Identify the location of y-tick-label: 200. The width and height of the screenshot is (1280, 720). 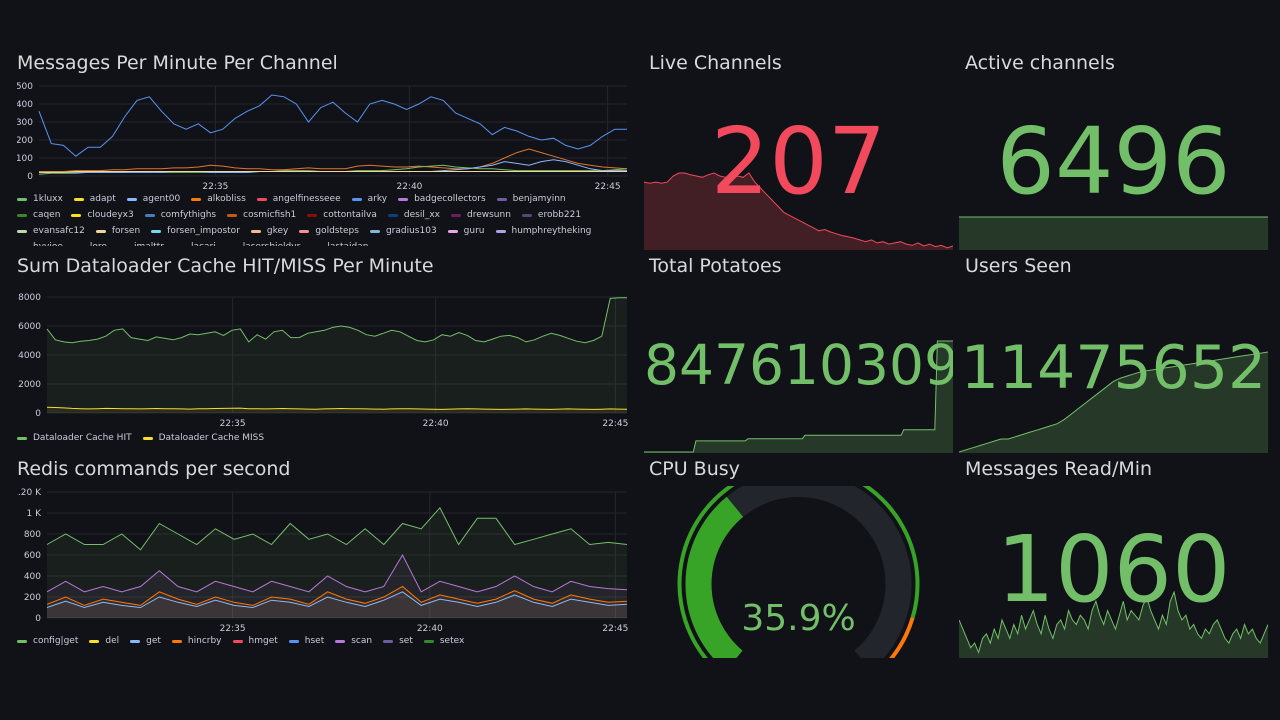
(25, 141).